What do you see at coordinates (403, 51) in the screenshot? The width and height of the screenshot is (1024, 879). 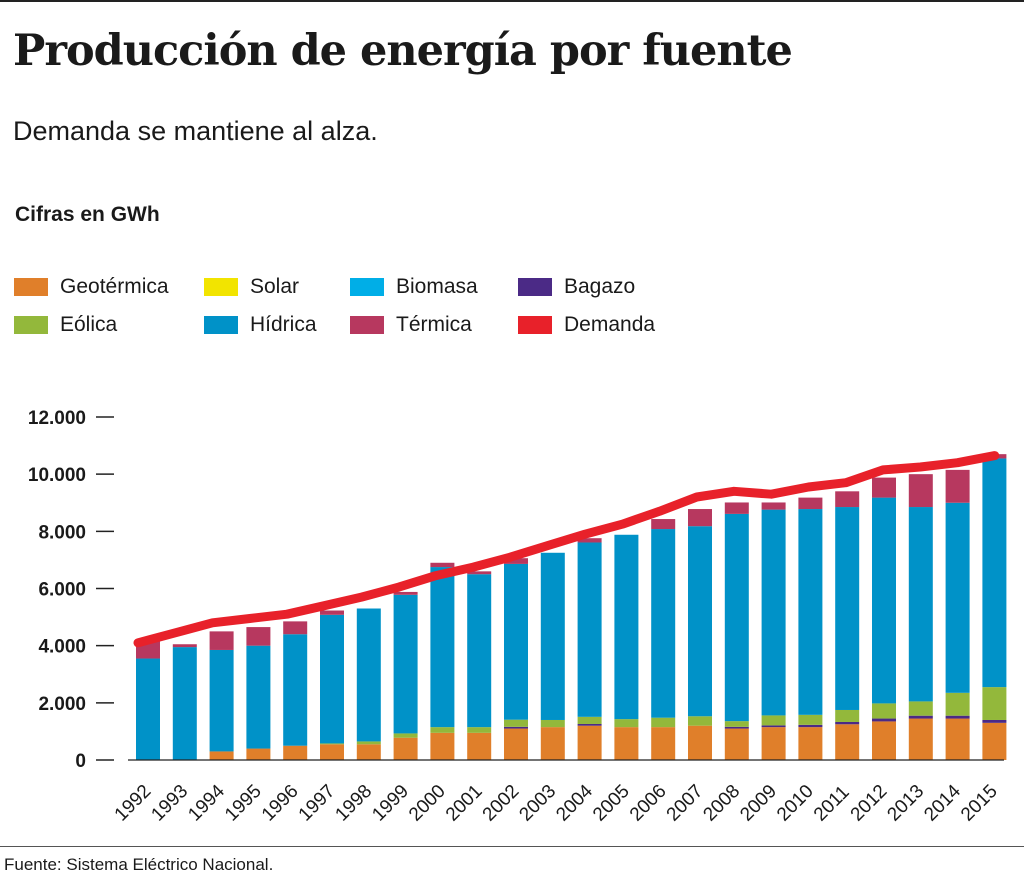 I see `chart-title: Producción de energía por fuente` at bounding box center [403, 51].